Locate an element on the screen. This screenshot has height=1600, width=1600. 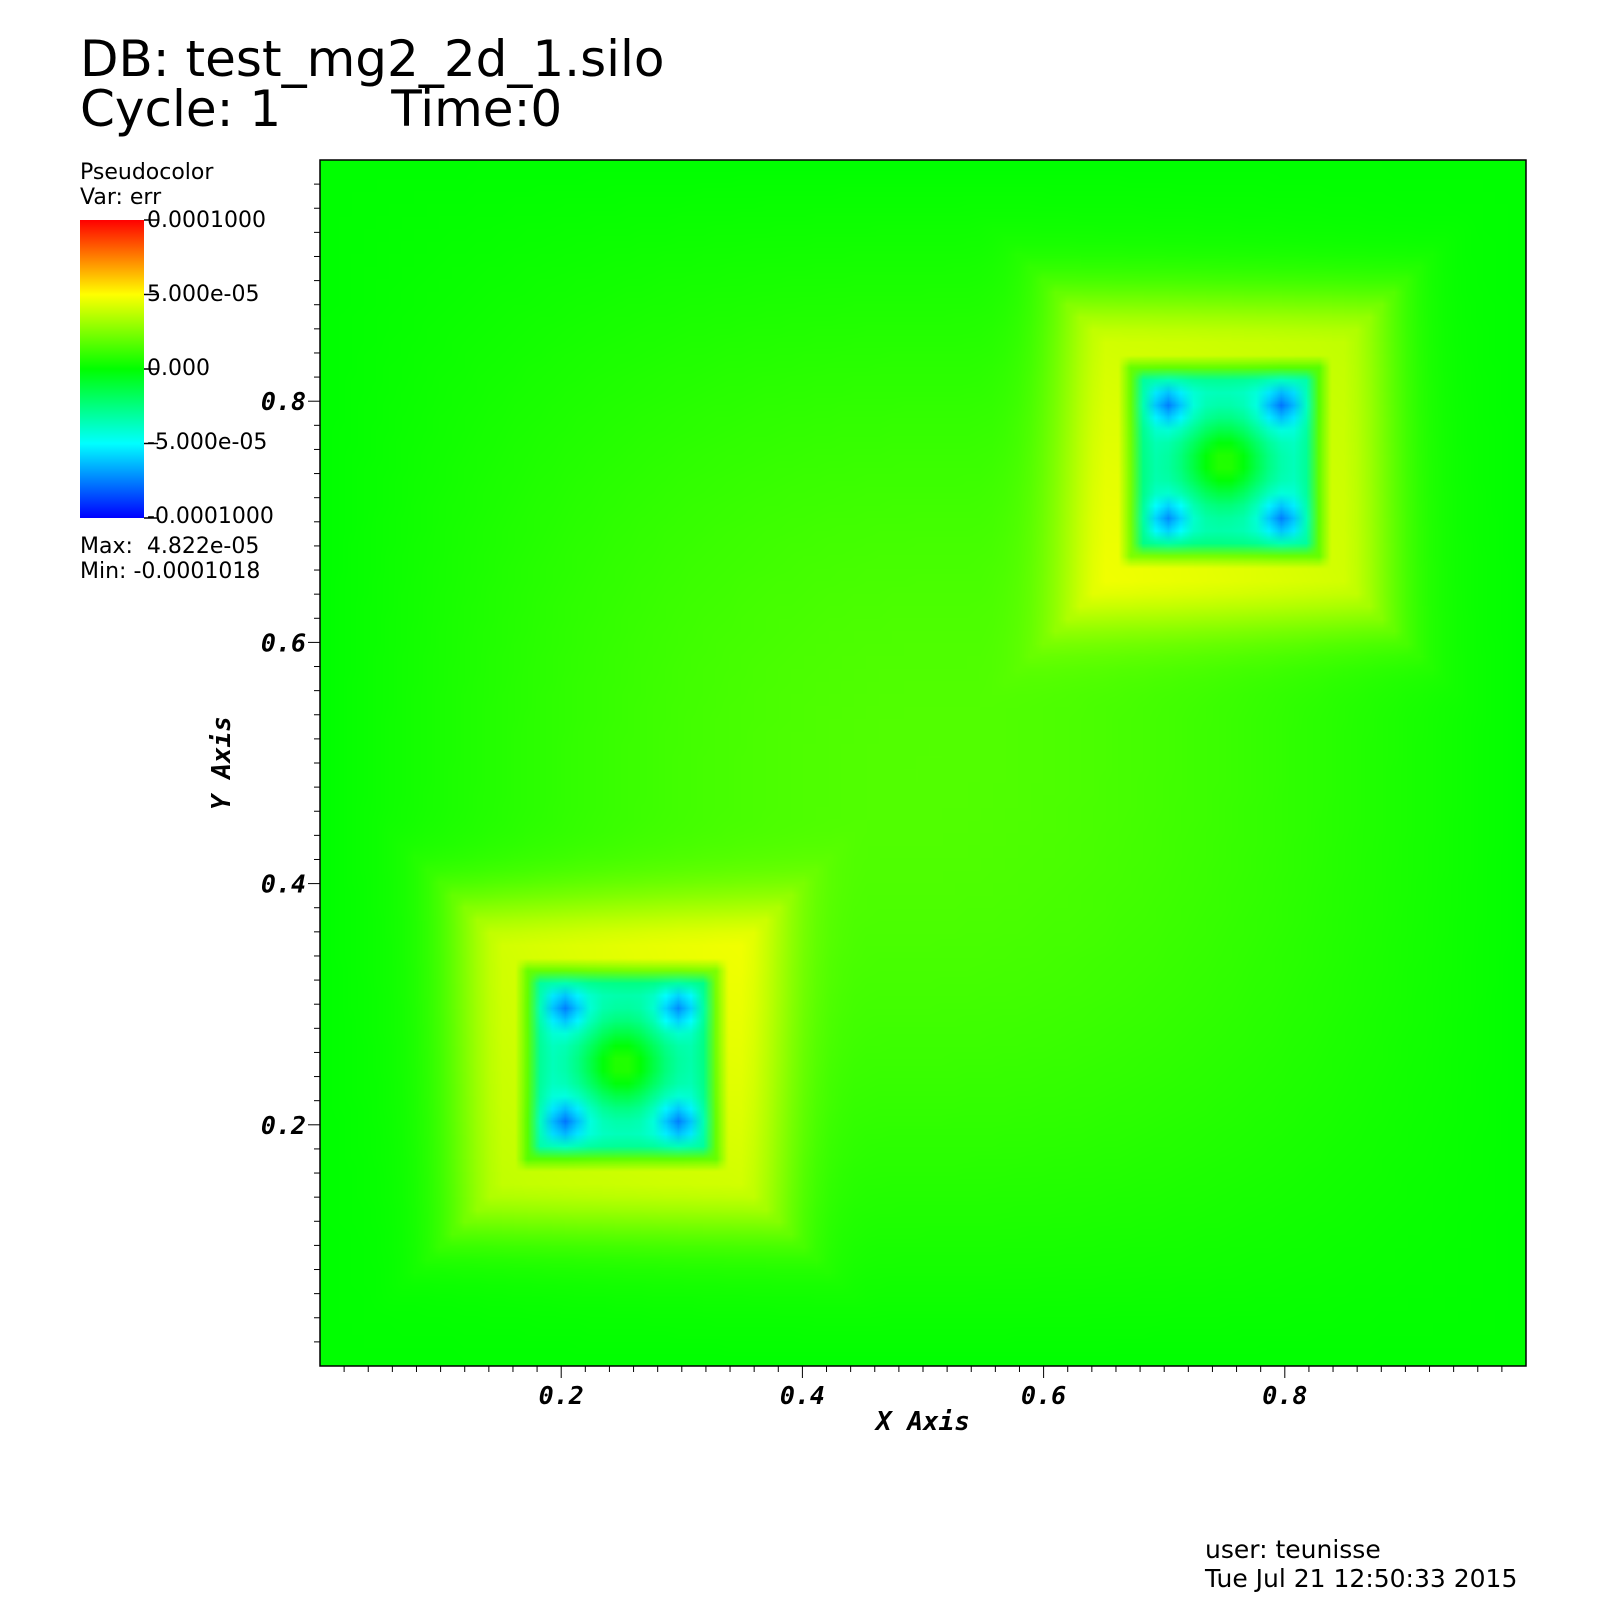
time-label: Time:0 is located at coordinates (477, 109).